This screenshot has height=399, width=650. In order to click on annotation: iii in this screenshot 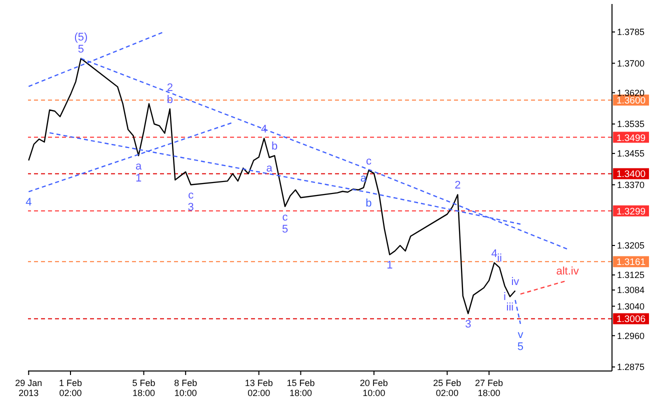, I will do `click(510, 308)`.